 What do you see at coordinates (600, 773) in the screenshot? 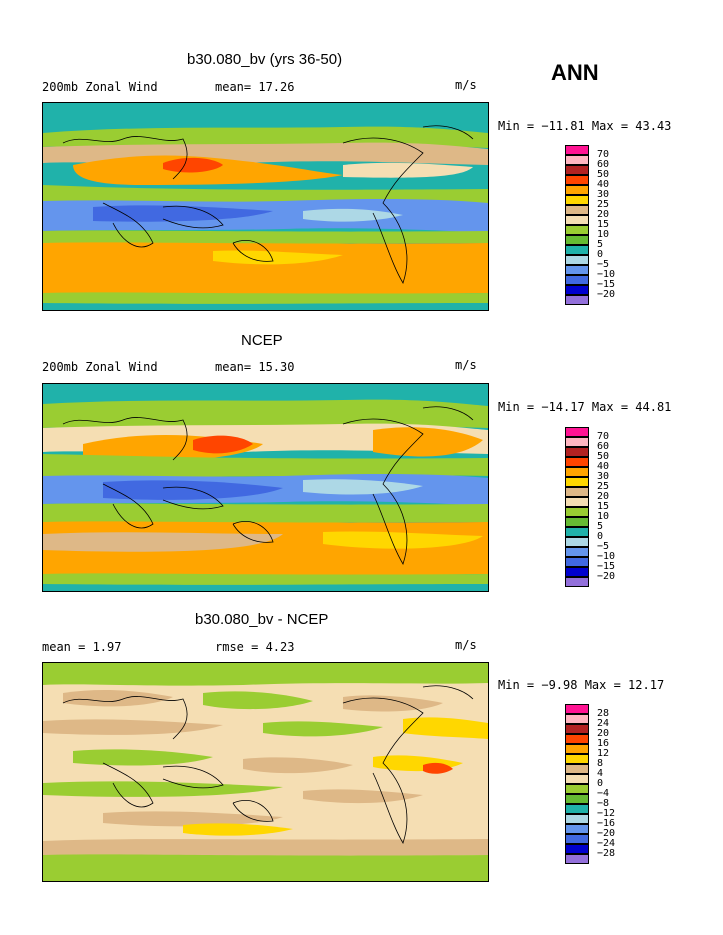
I see `colorbar-label: 4` at bounding box center [600, 773].